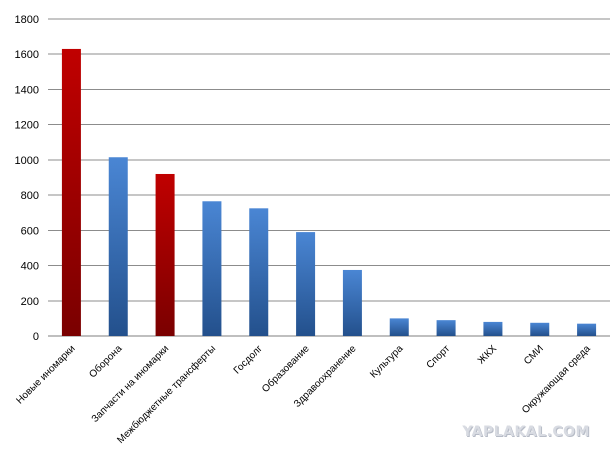 The width and height of the screenshot is (616, 463). What do you see at coordinates (27, 20) in the screenshot?
I see `y-tick-label: 1800` at bounding box center [27, 20].